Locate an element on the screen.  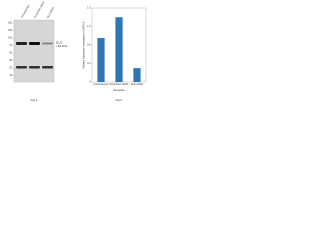
y-tick-label: 1.6 is located at coordinates (89, 8).